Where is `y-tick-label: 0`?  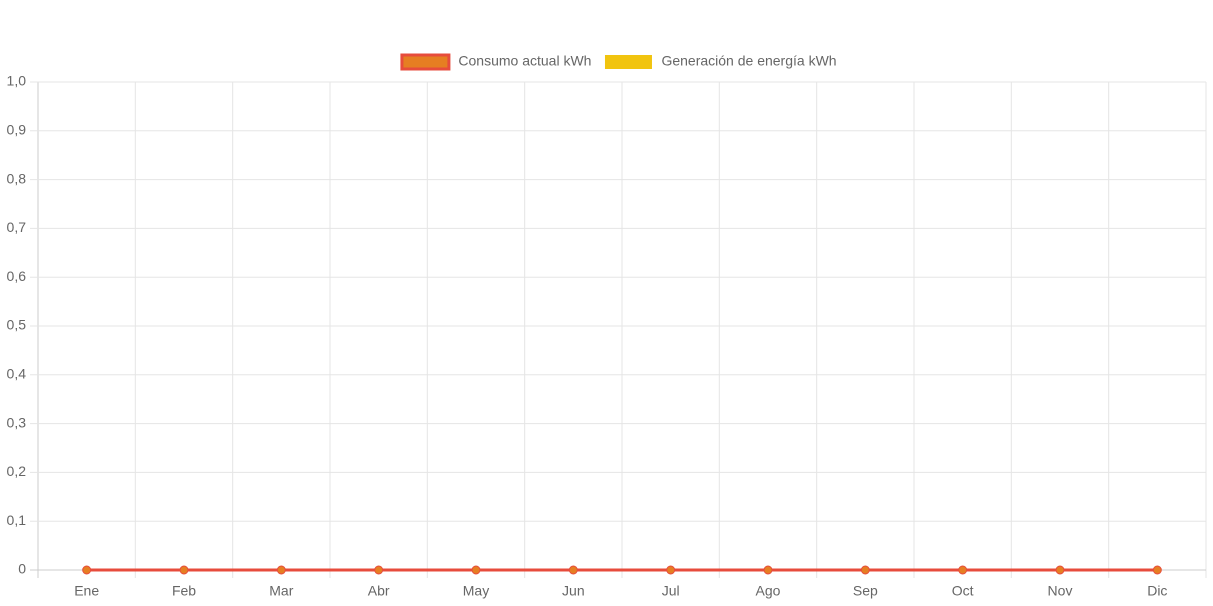 y-tick-label: 0 is located at coordinates (22, 569).